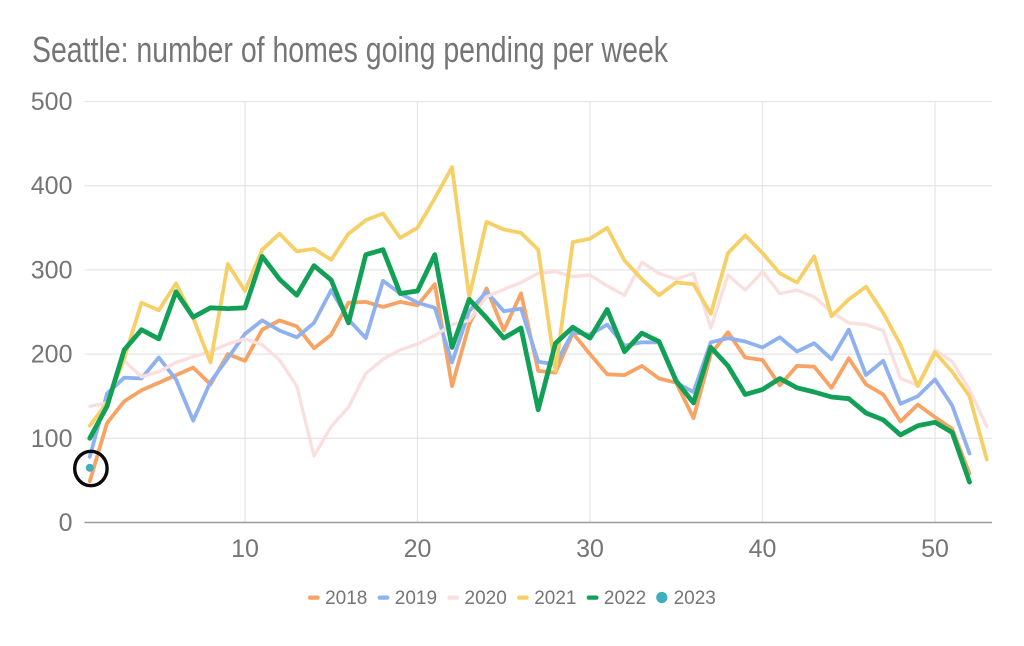 Image resolution: width=1024 pixels, height=646 pixels. Describe the element at coordinates (935, 549) in the screenshot. I see `svg-text: 50` at that location.